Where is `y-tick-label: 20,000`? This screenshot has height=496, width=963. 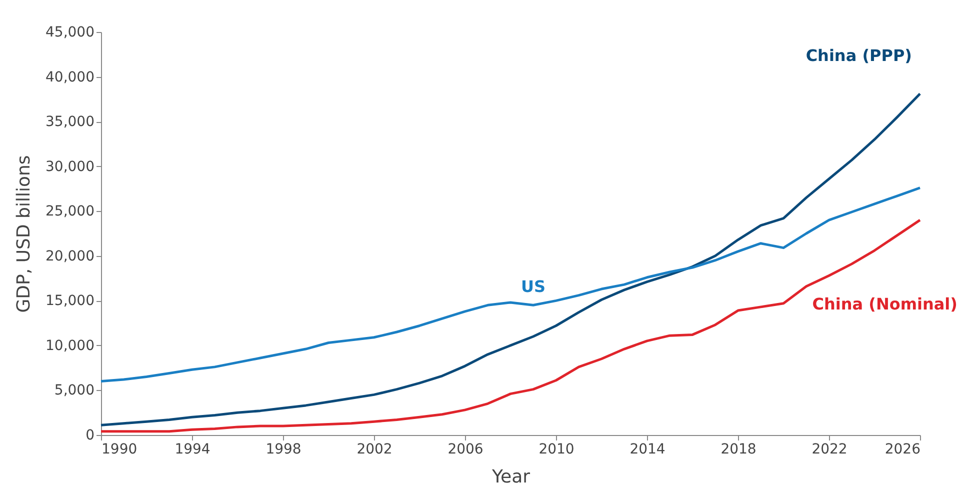 y-tick-label: 20,000 is located at coordinates (70, 256).